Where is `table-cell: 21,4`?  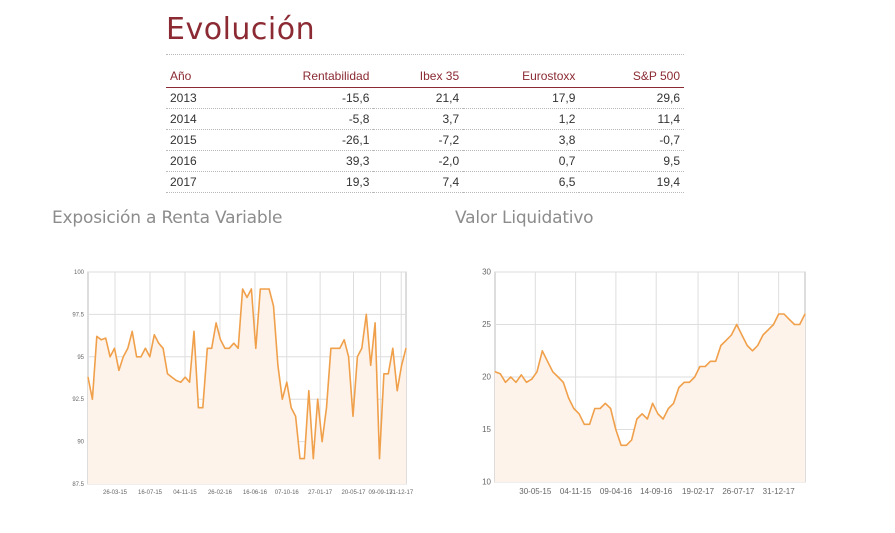 table-cell: 21,4 is located at coordinates (418, 98).